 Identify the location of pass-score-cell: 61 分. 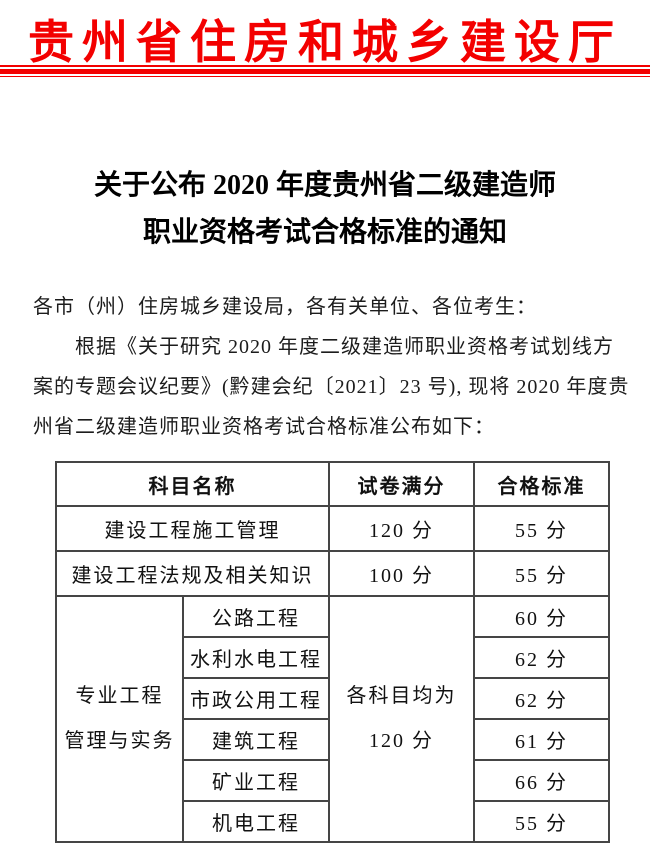
(541, 739).